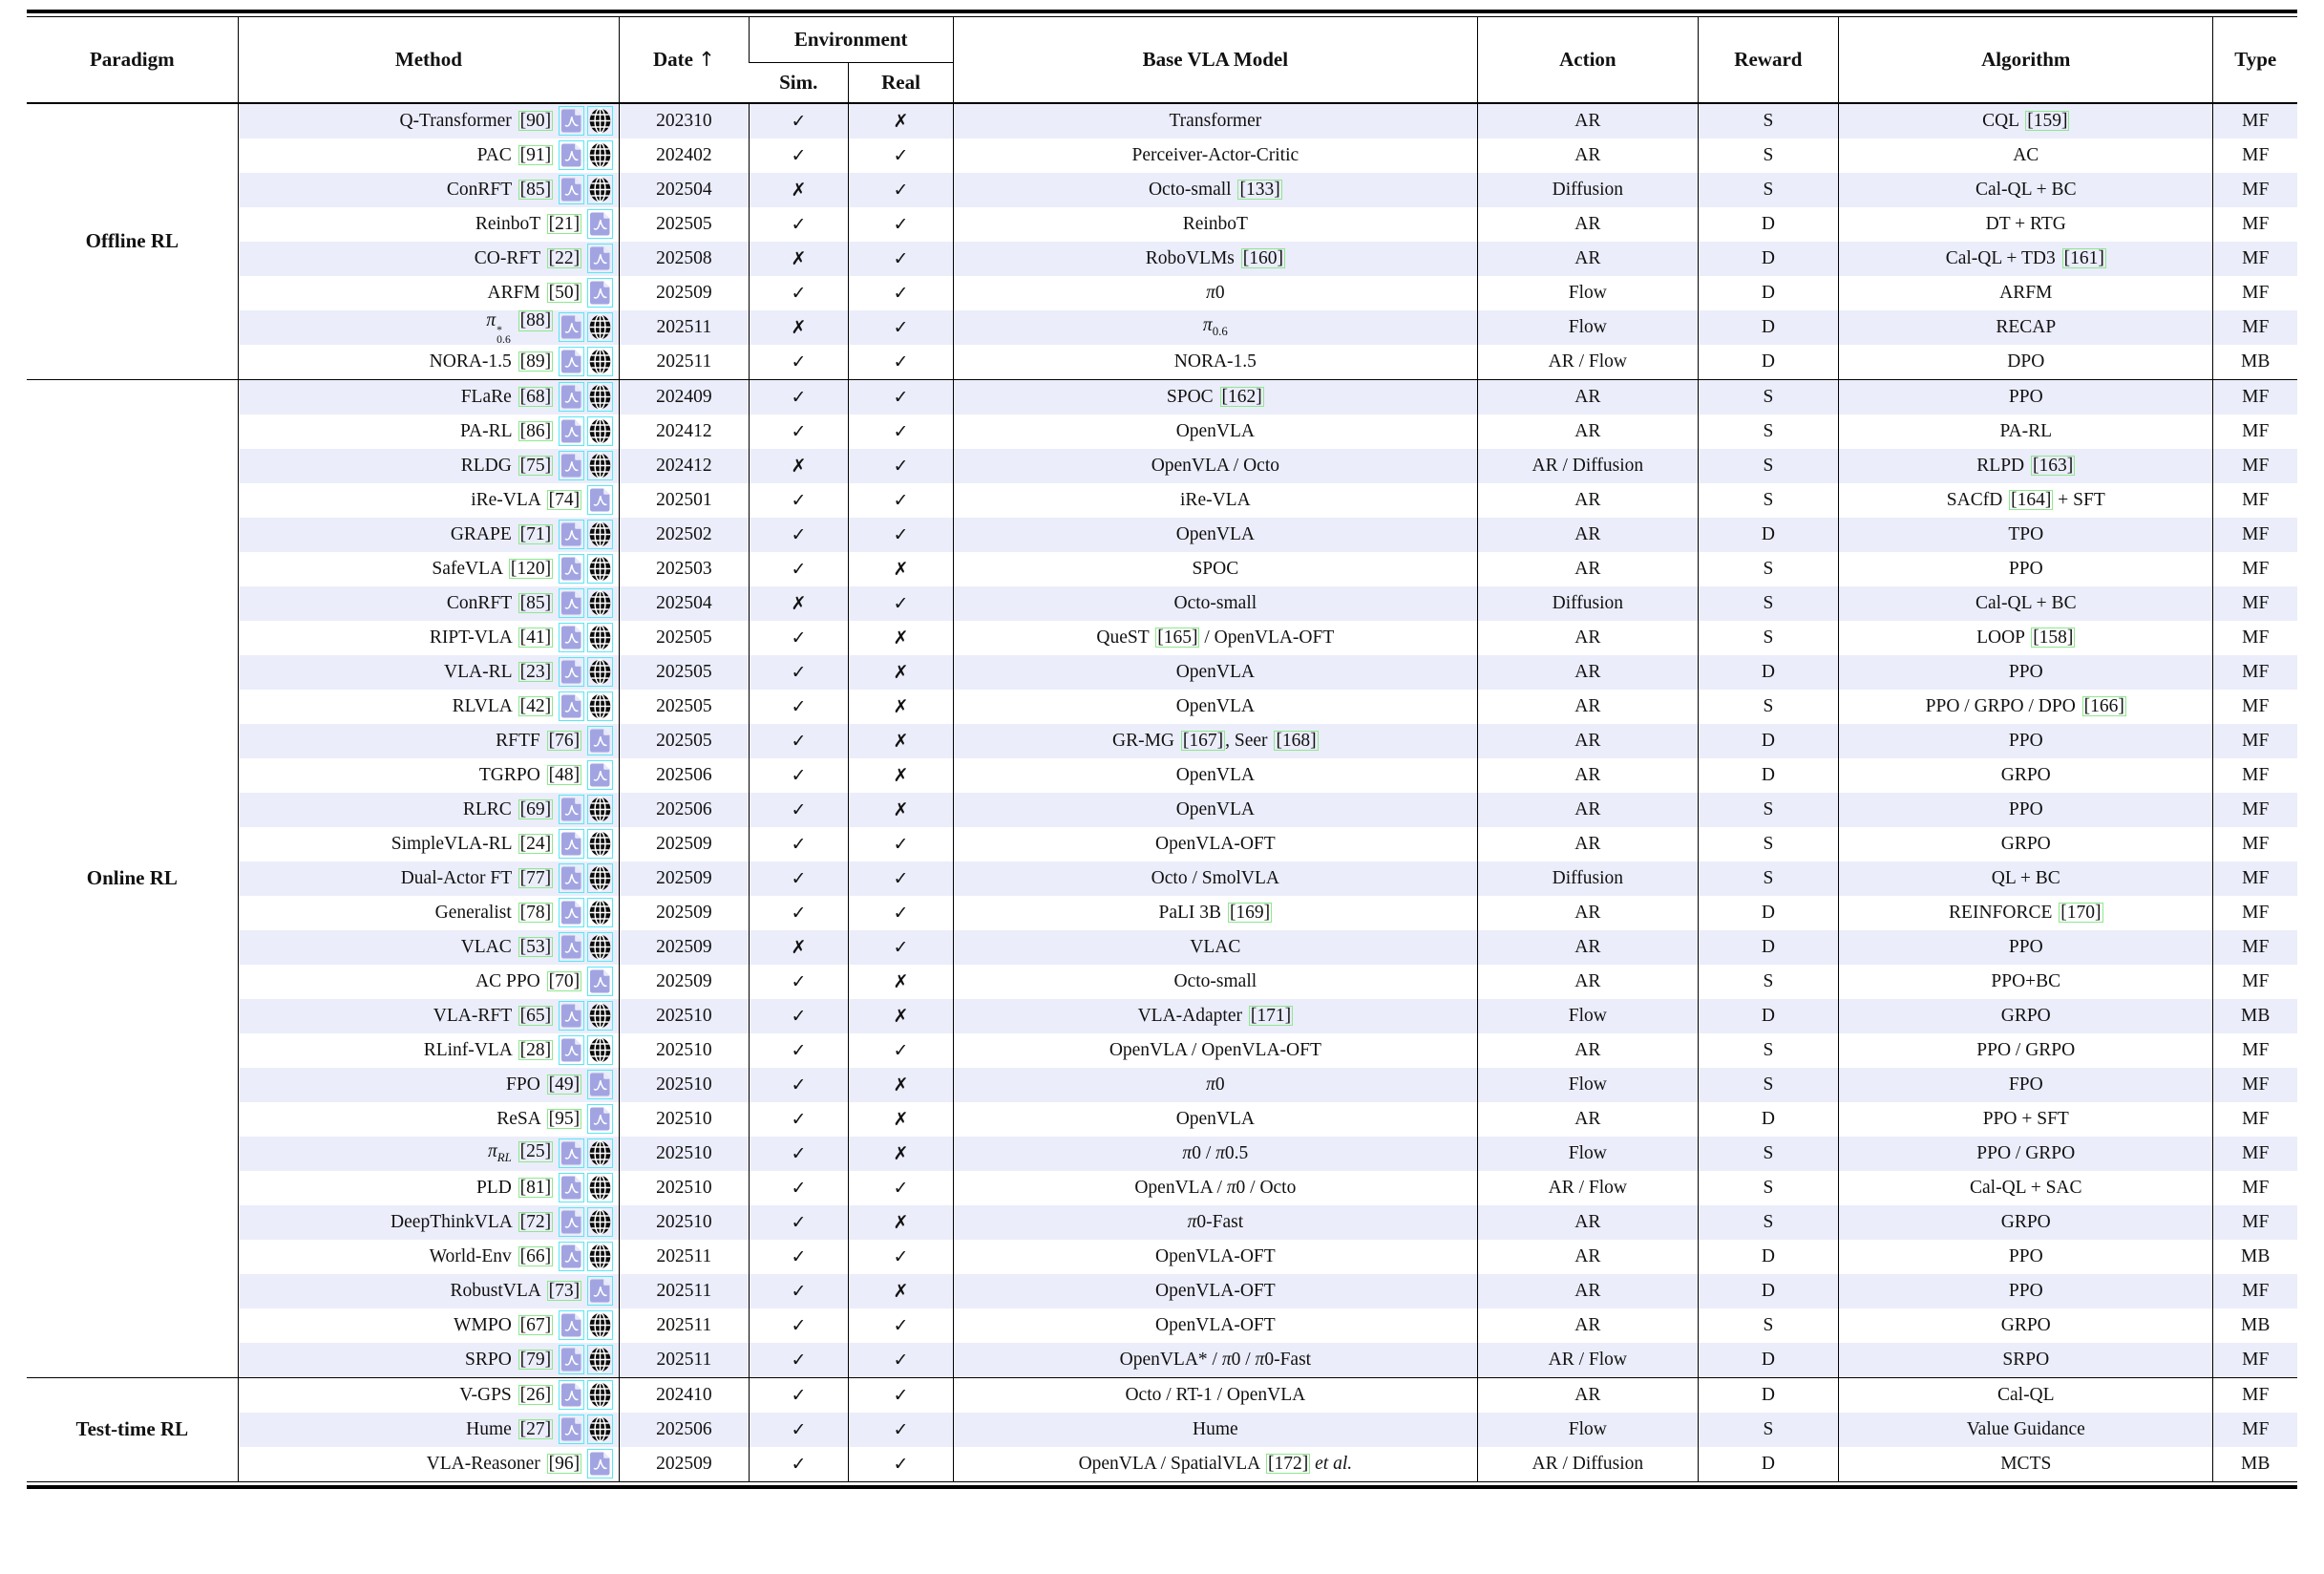 The image size is (2324, 1574). Describe the element at coordinates (564, 1291) in the screenshot. I see `citation-link: [73]` at that location.